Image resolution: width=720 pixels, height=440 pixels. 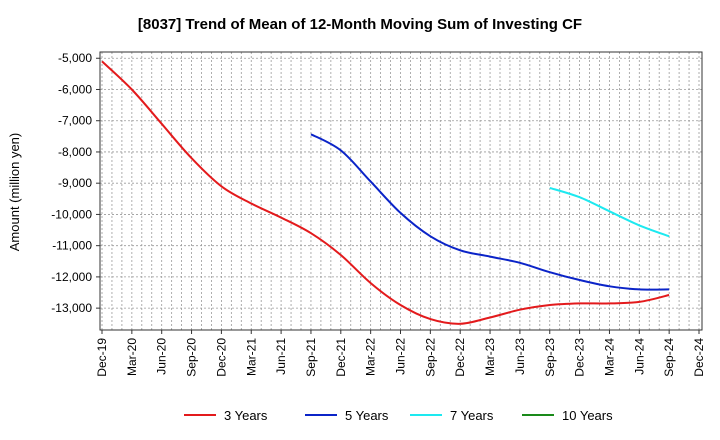 I want to click on legend-label-5-years: 5 Years, so click(x=367, y=415).